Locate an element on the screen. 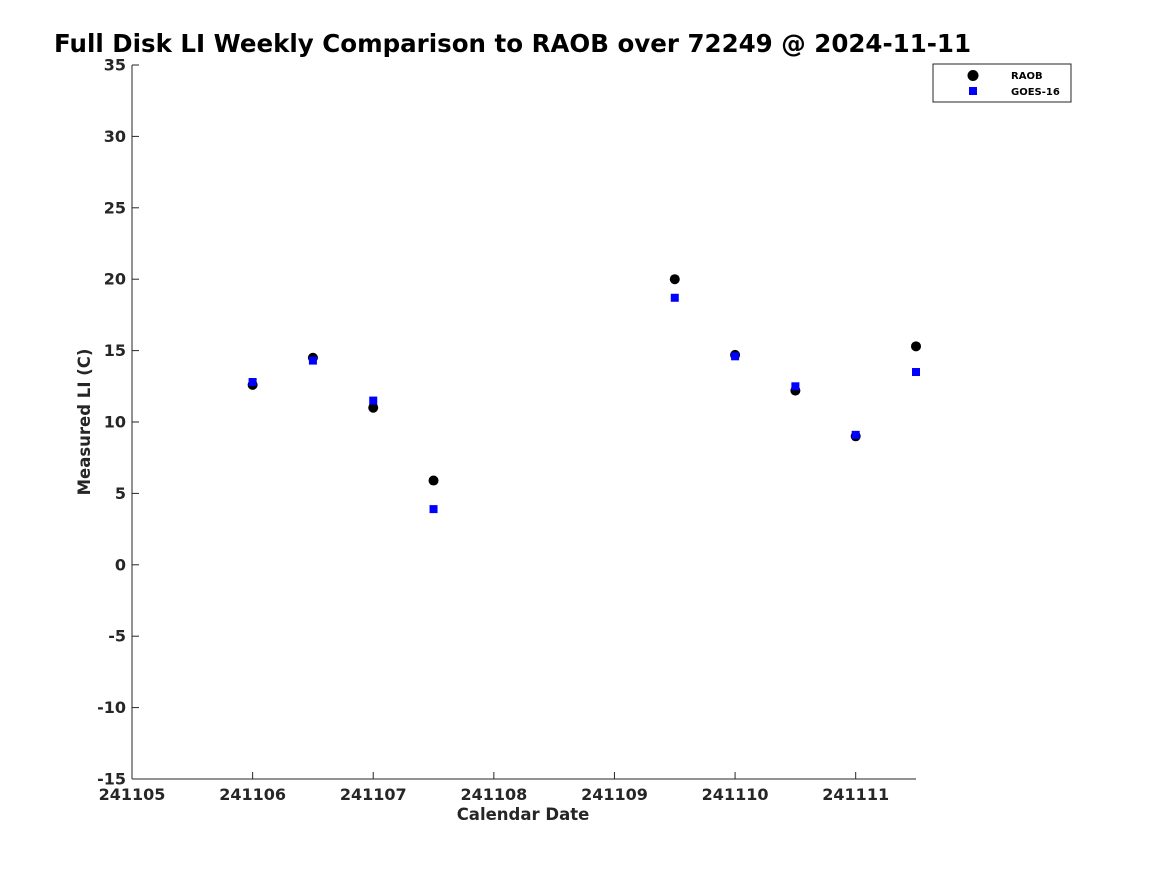 This screenshot has width=1167, height=875. legend-box is located at coordinates (1002, 83).